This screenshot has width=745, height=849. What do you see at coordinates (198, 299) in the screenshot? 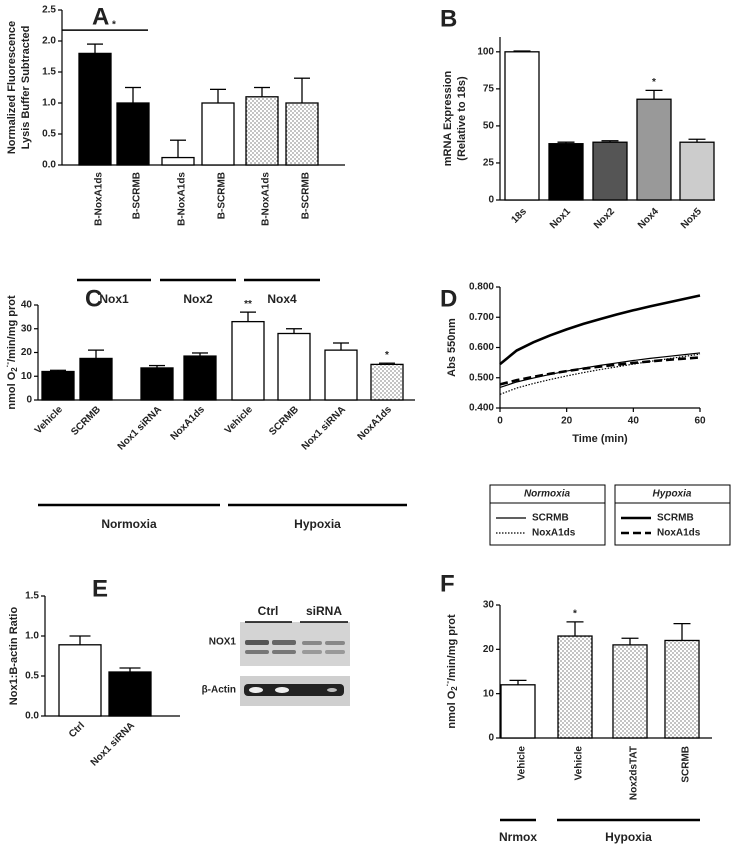
I see `group-label: Nox2` at bounding box center [198, 299].